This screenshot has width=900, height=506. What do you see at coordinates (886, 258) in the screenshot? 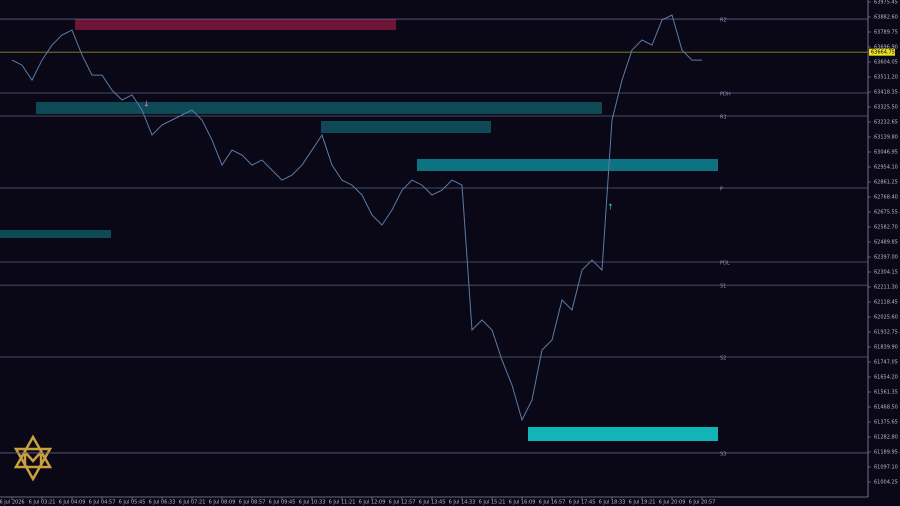
I see `y-tick-label: 62397.00` at bounding box center [886, 258].